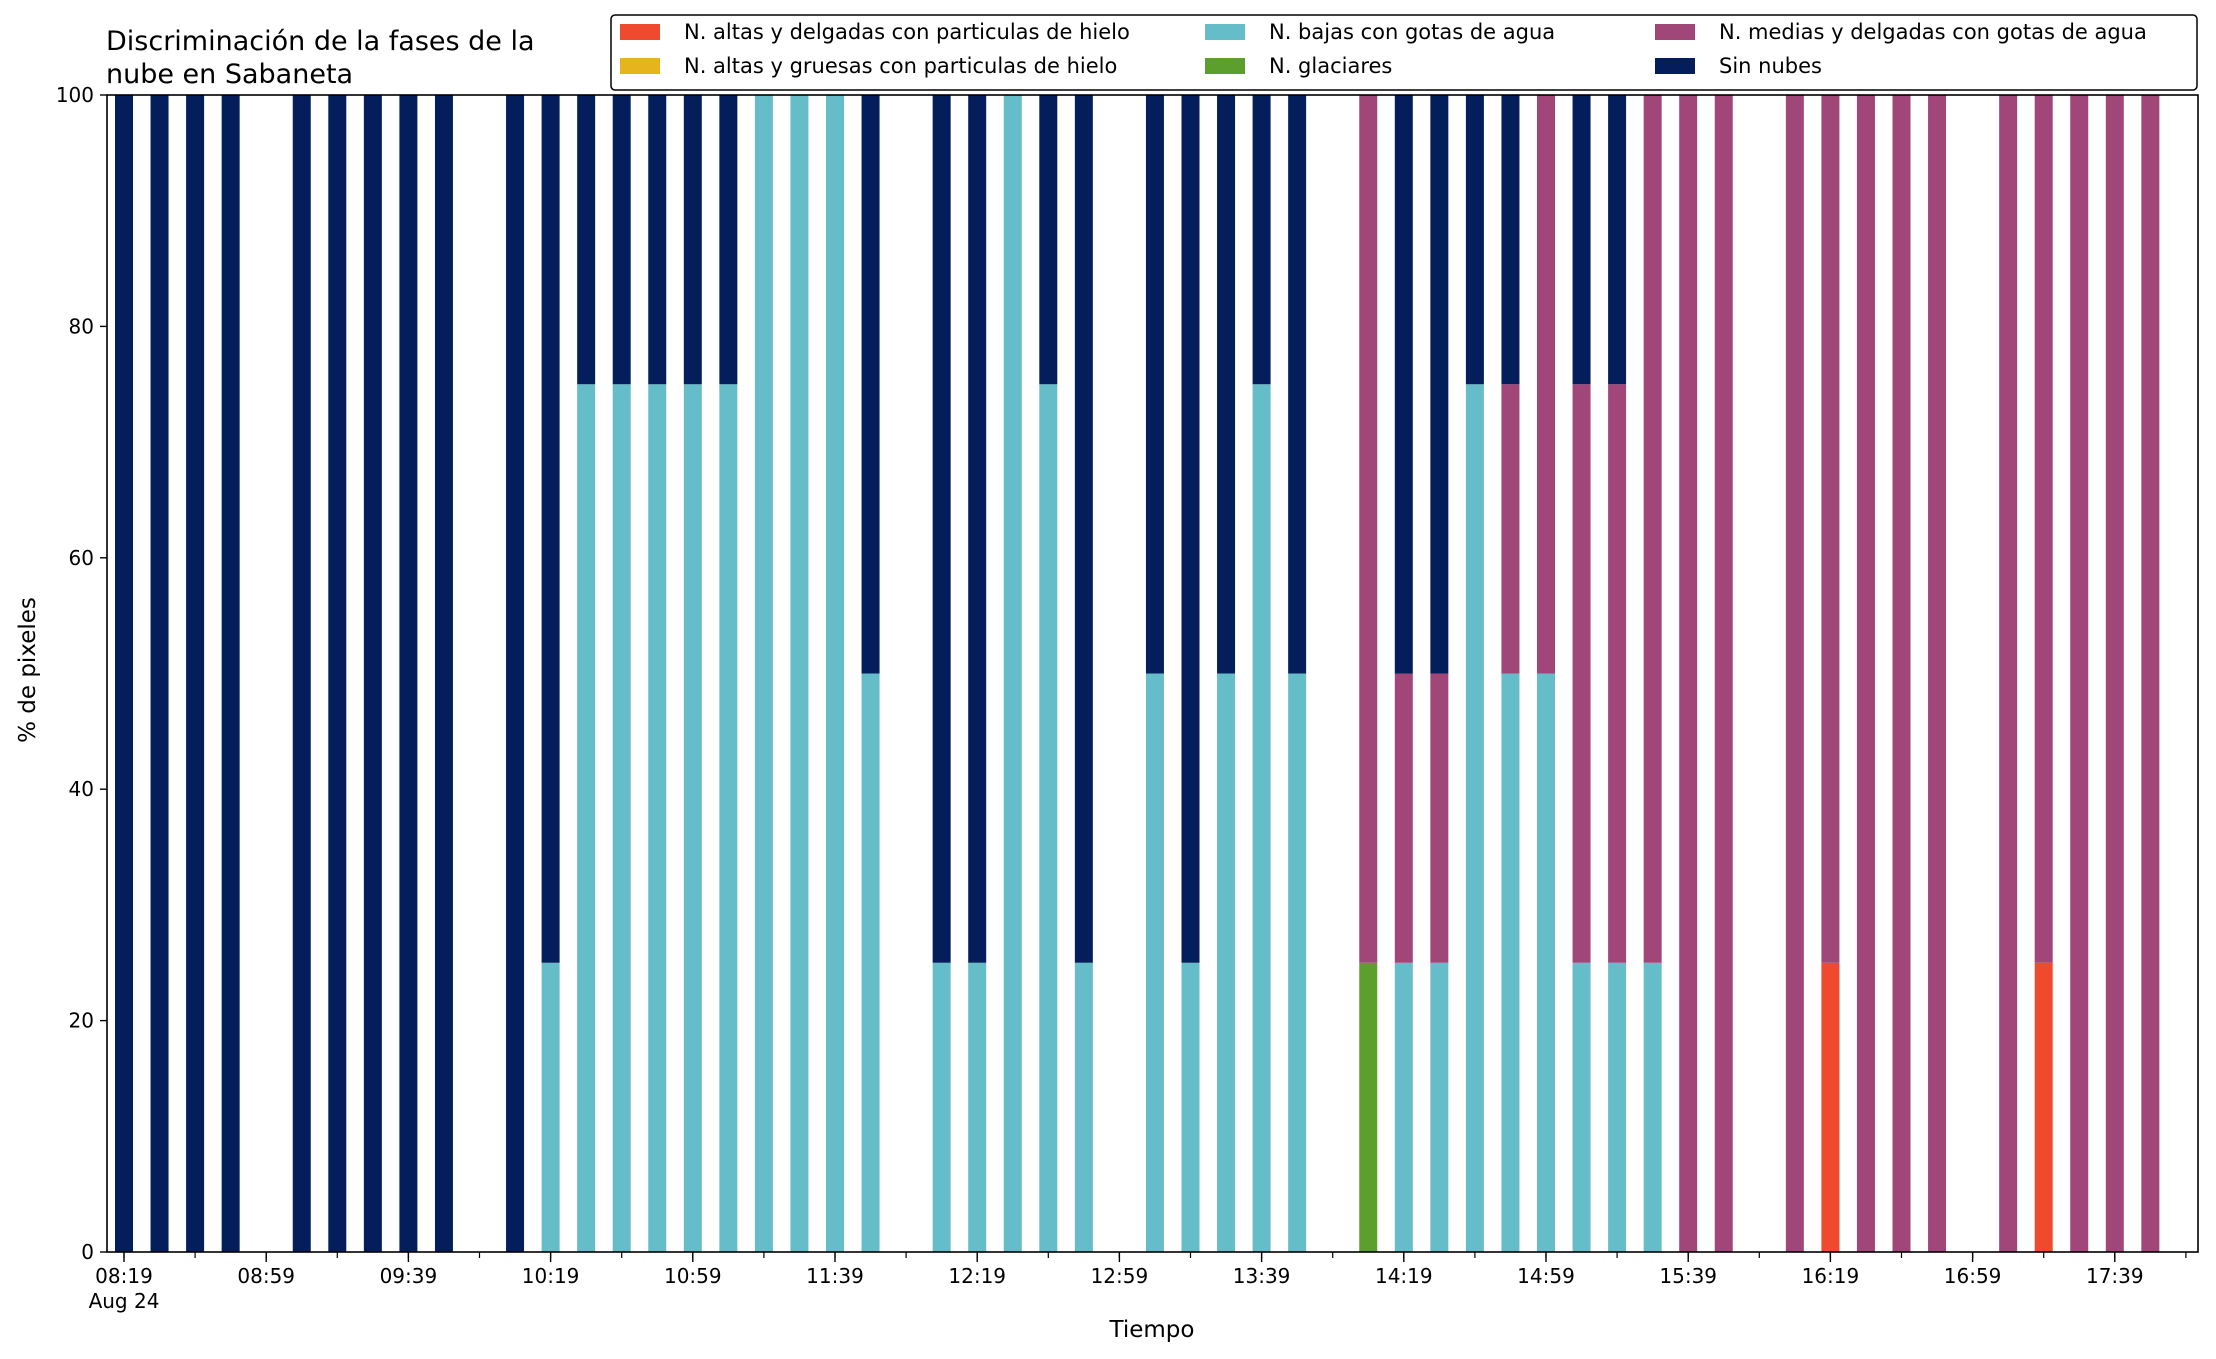 This screenshot has height=1359, width=2216. Describe the element at coordinates (1688, 1276) in the screenshot. I see `x-tick-label: 15:39` at that location.